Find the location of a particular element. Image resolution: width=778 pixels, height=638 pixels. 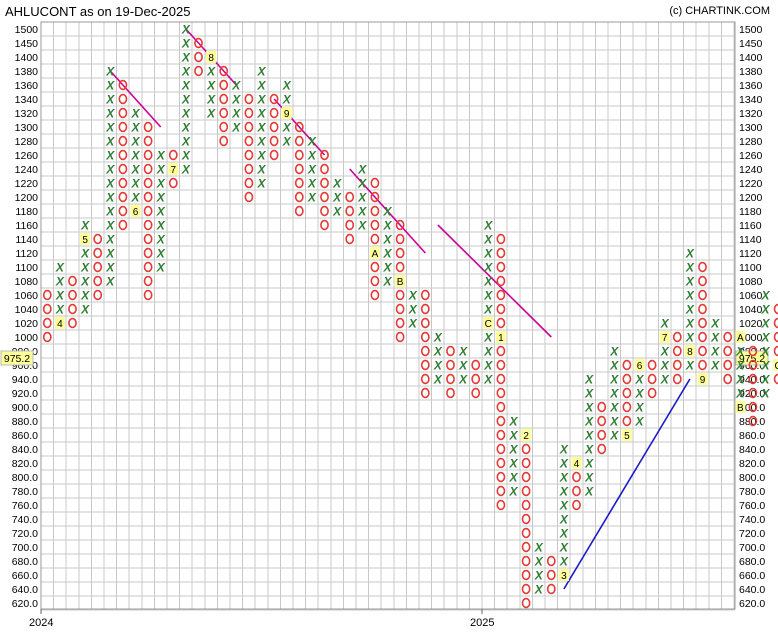

y-tick-label-left: 920.0 is located at coordinates (25, 394).